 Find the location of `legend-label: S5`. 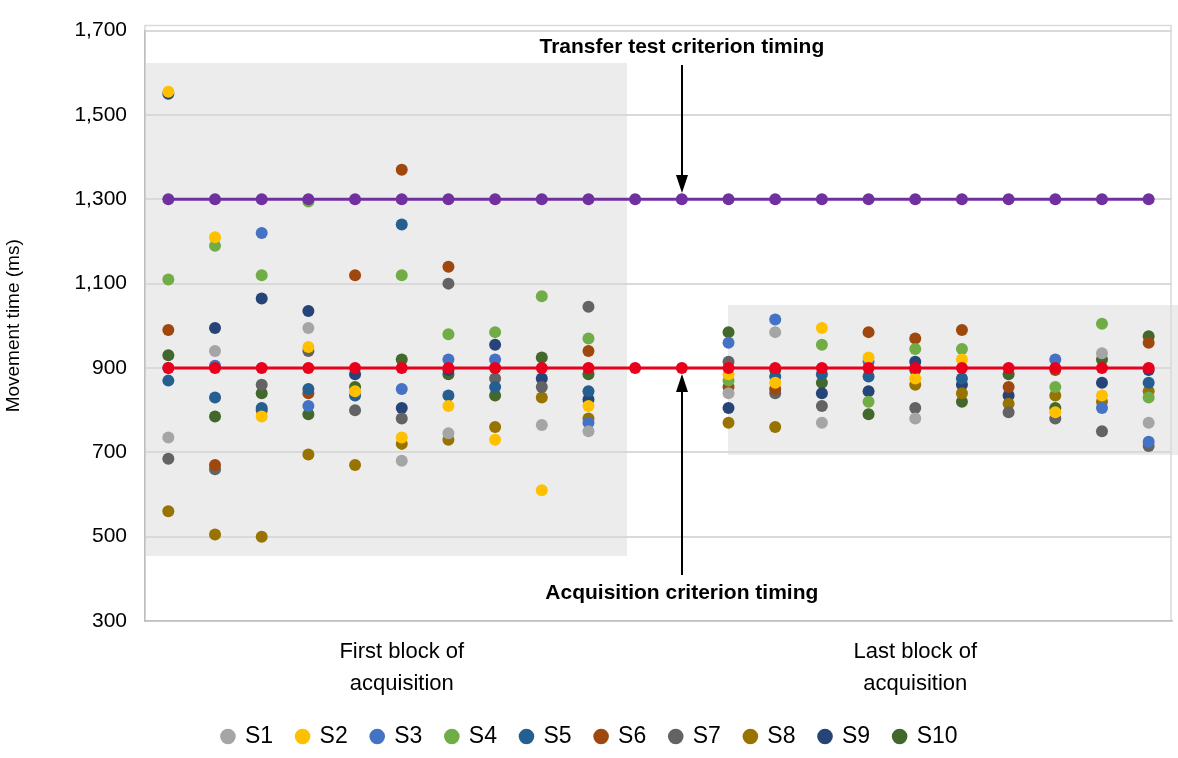

legend-label: S5 is located at coordinates (557, 734).